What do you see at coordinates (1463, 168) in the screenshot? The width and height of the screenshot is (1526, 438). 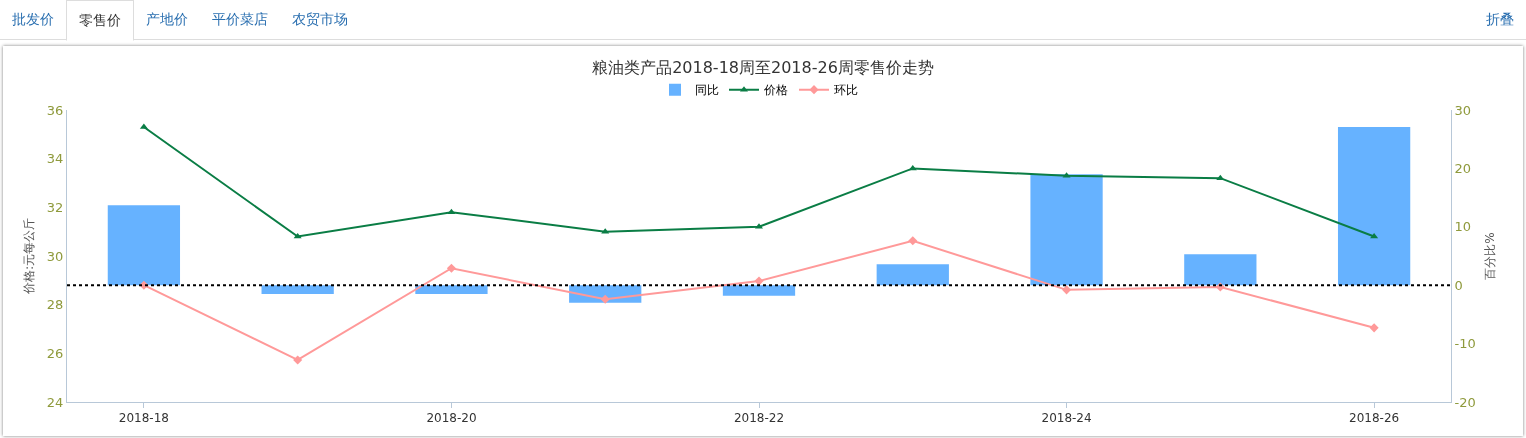 I see `y2-tick-label: 20` at bounding box center [1463, 168].